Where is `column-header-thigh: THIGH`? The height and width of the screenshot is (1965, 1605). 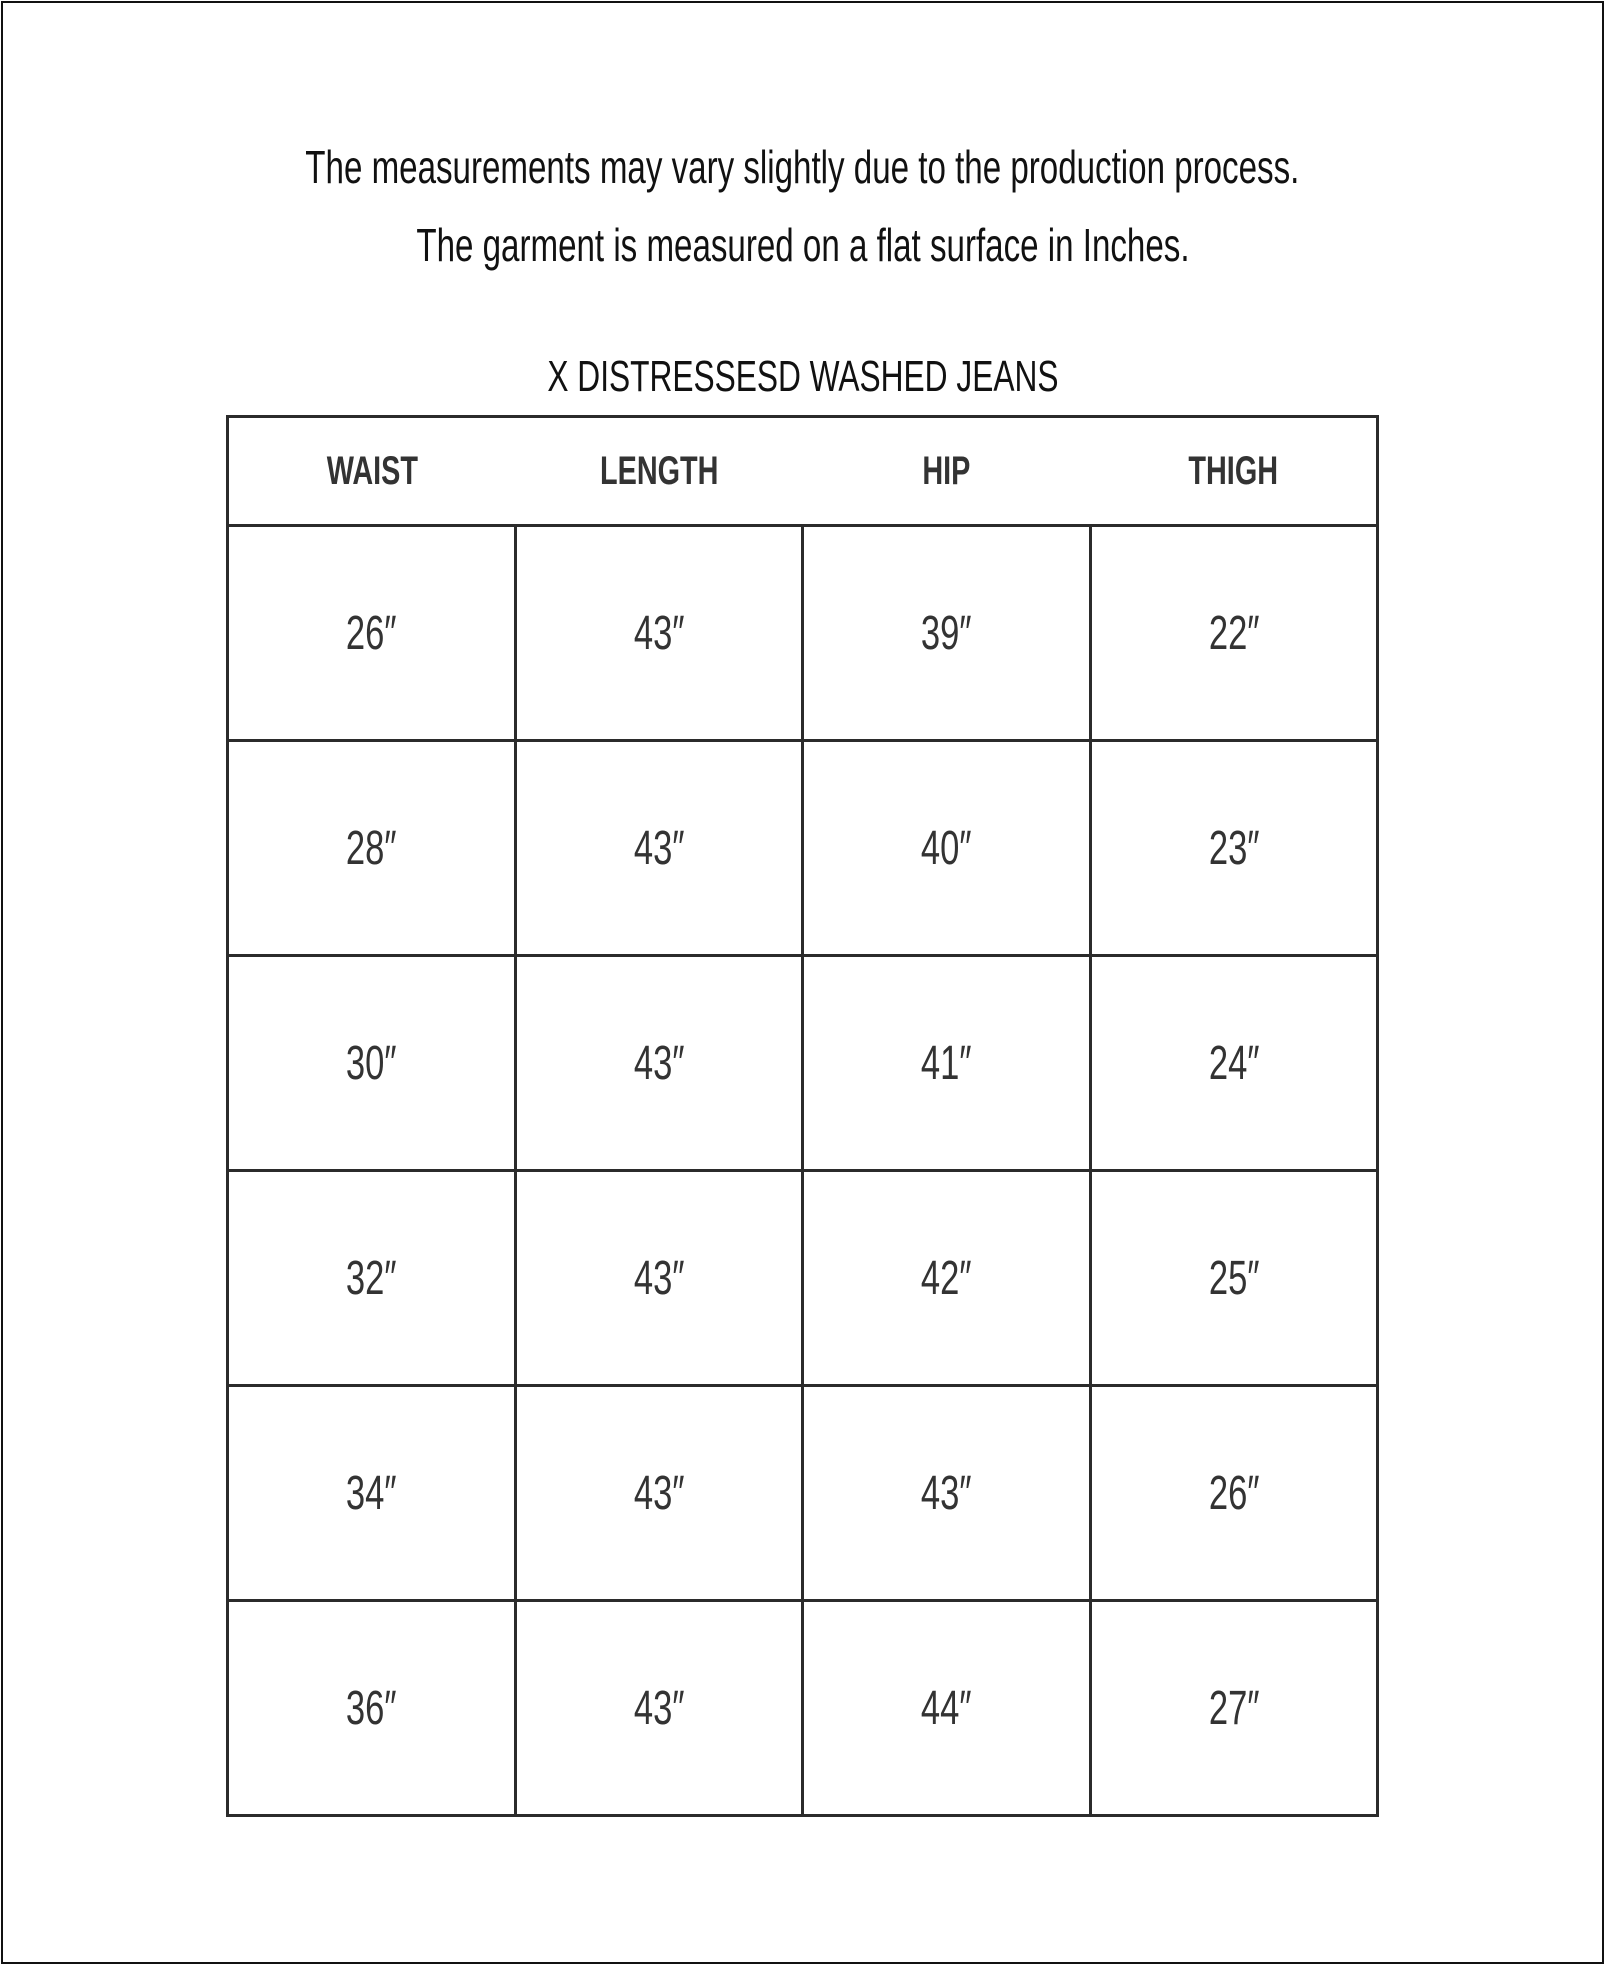 column-header-thigh: THIGH is located at coordinates (1234, 471).